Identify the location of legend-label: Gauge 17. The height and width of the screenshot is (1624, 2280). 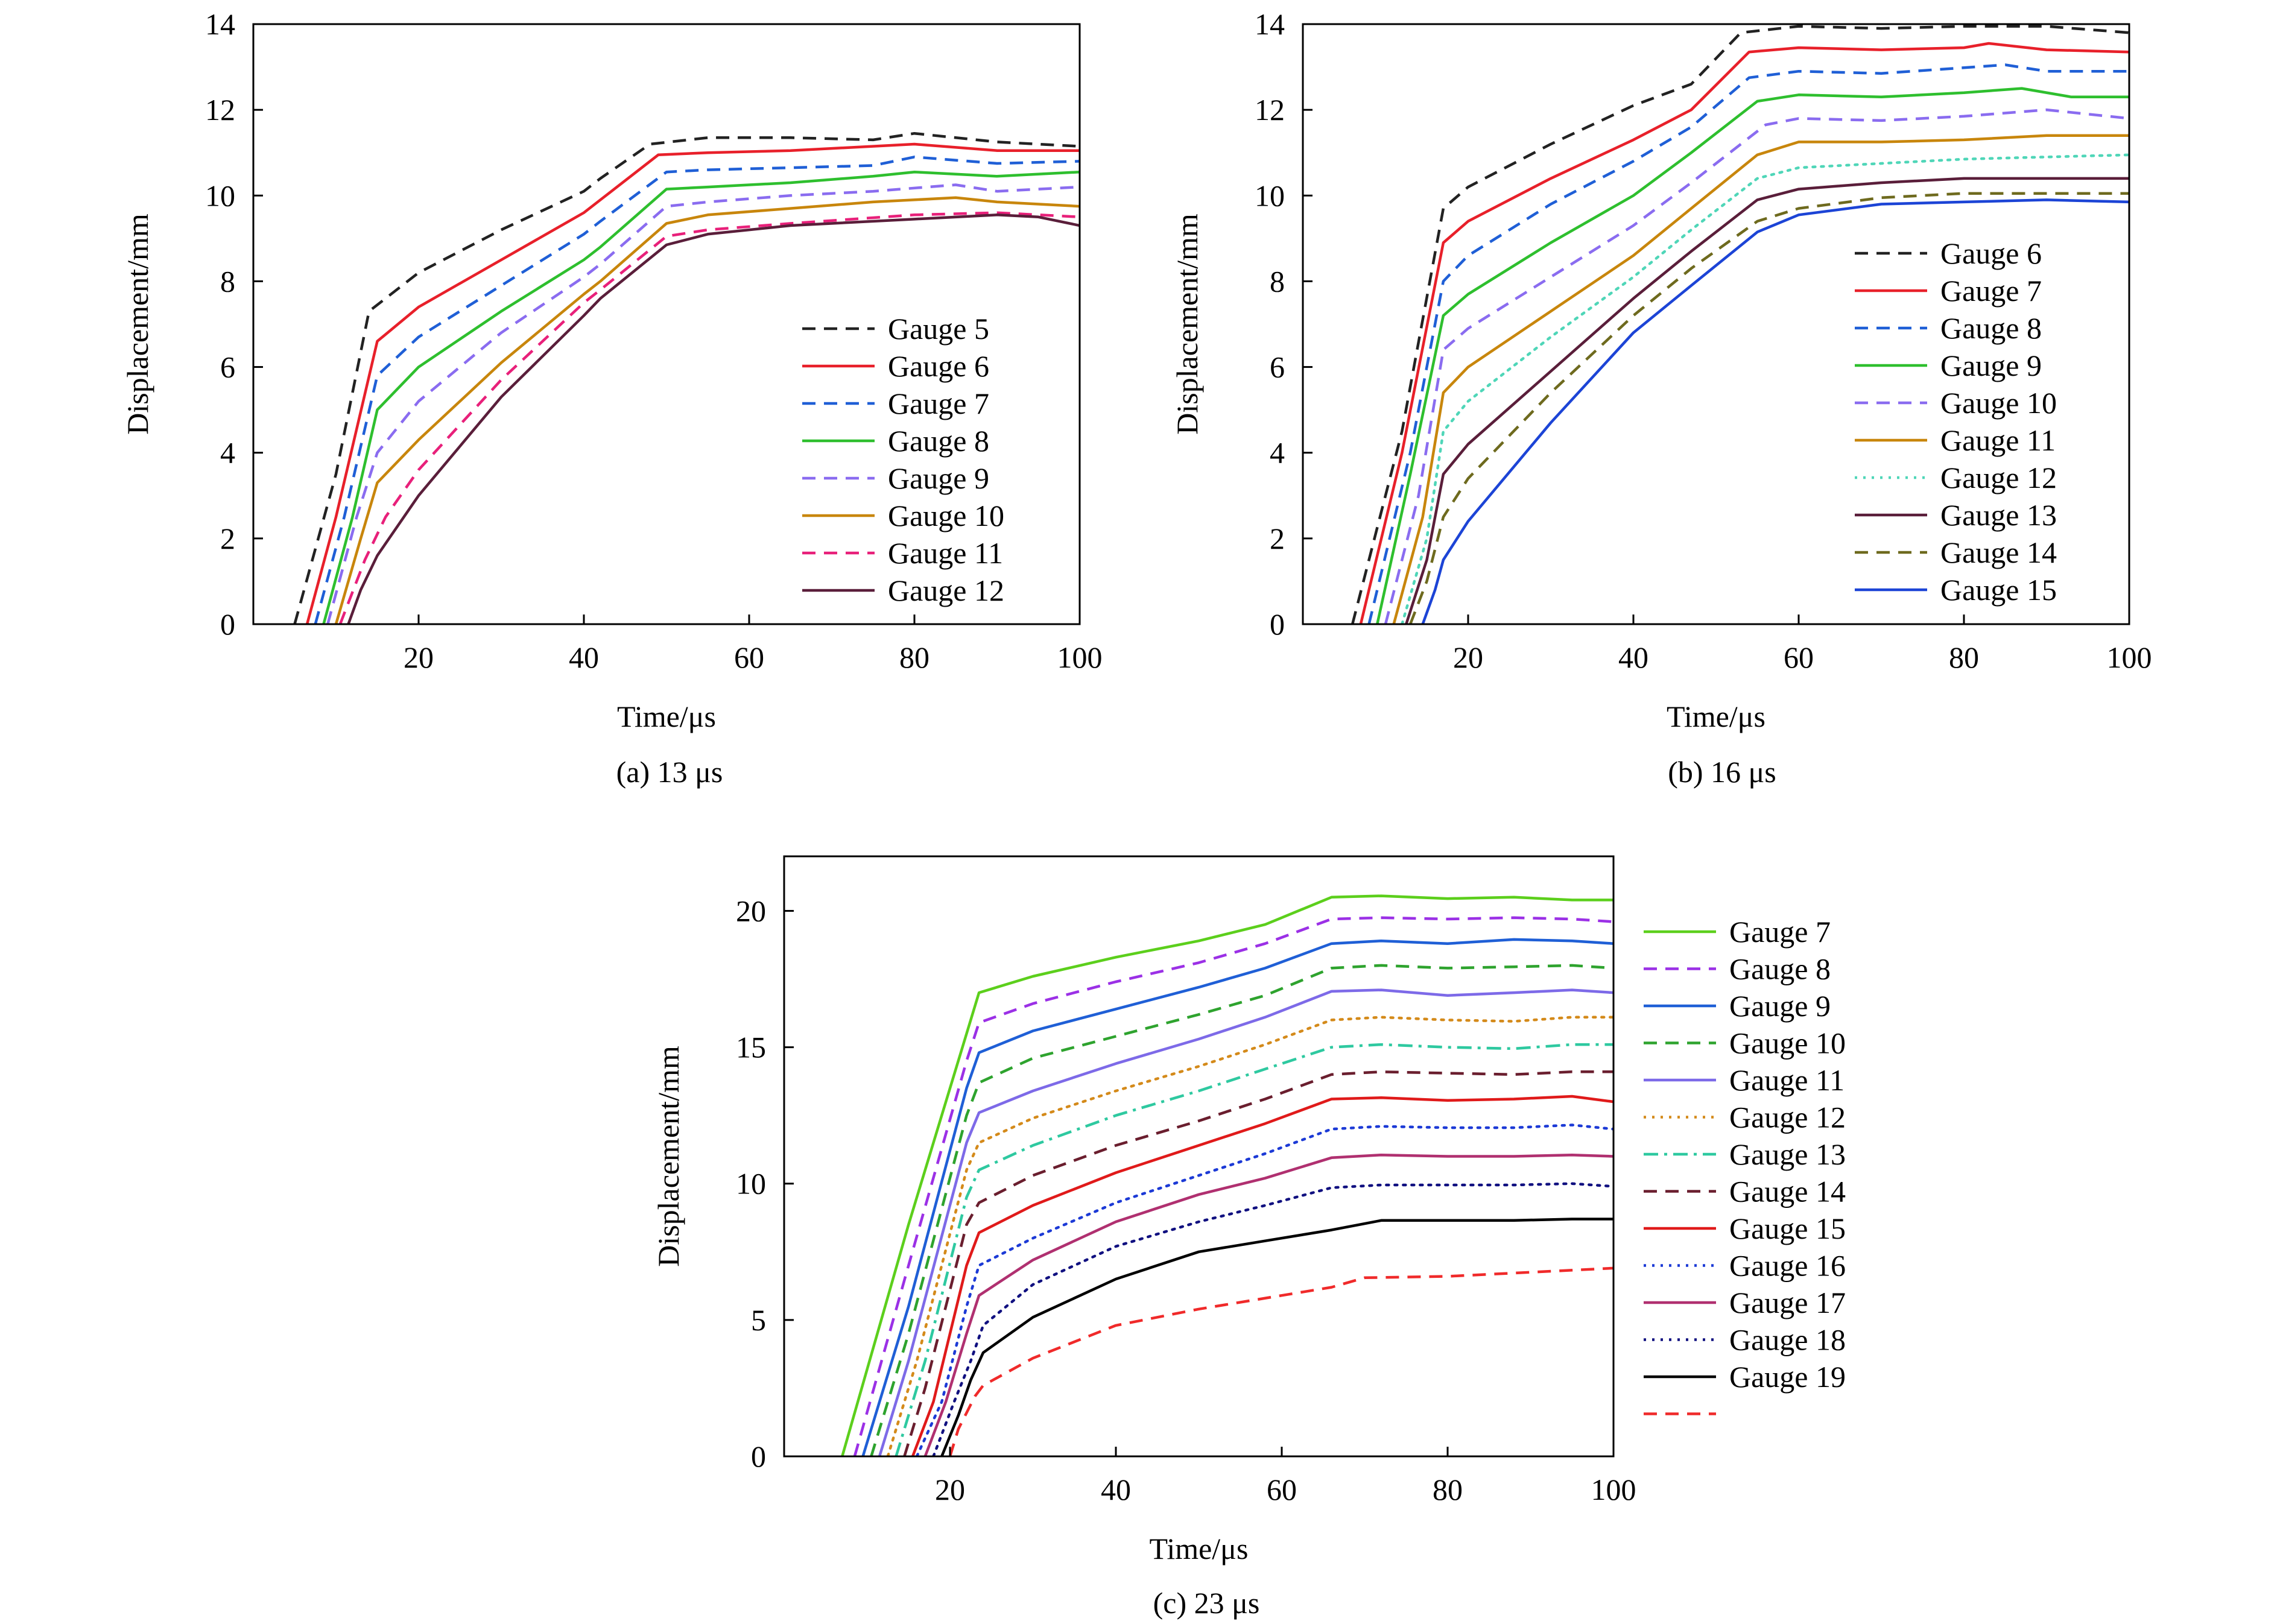
(1787, 1302).